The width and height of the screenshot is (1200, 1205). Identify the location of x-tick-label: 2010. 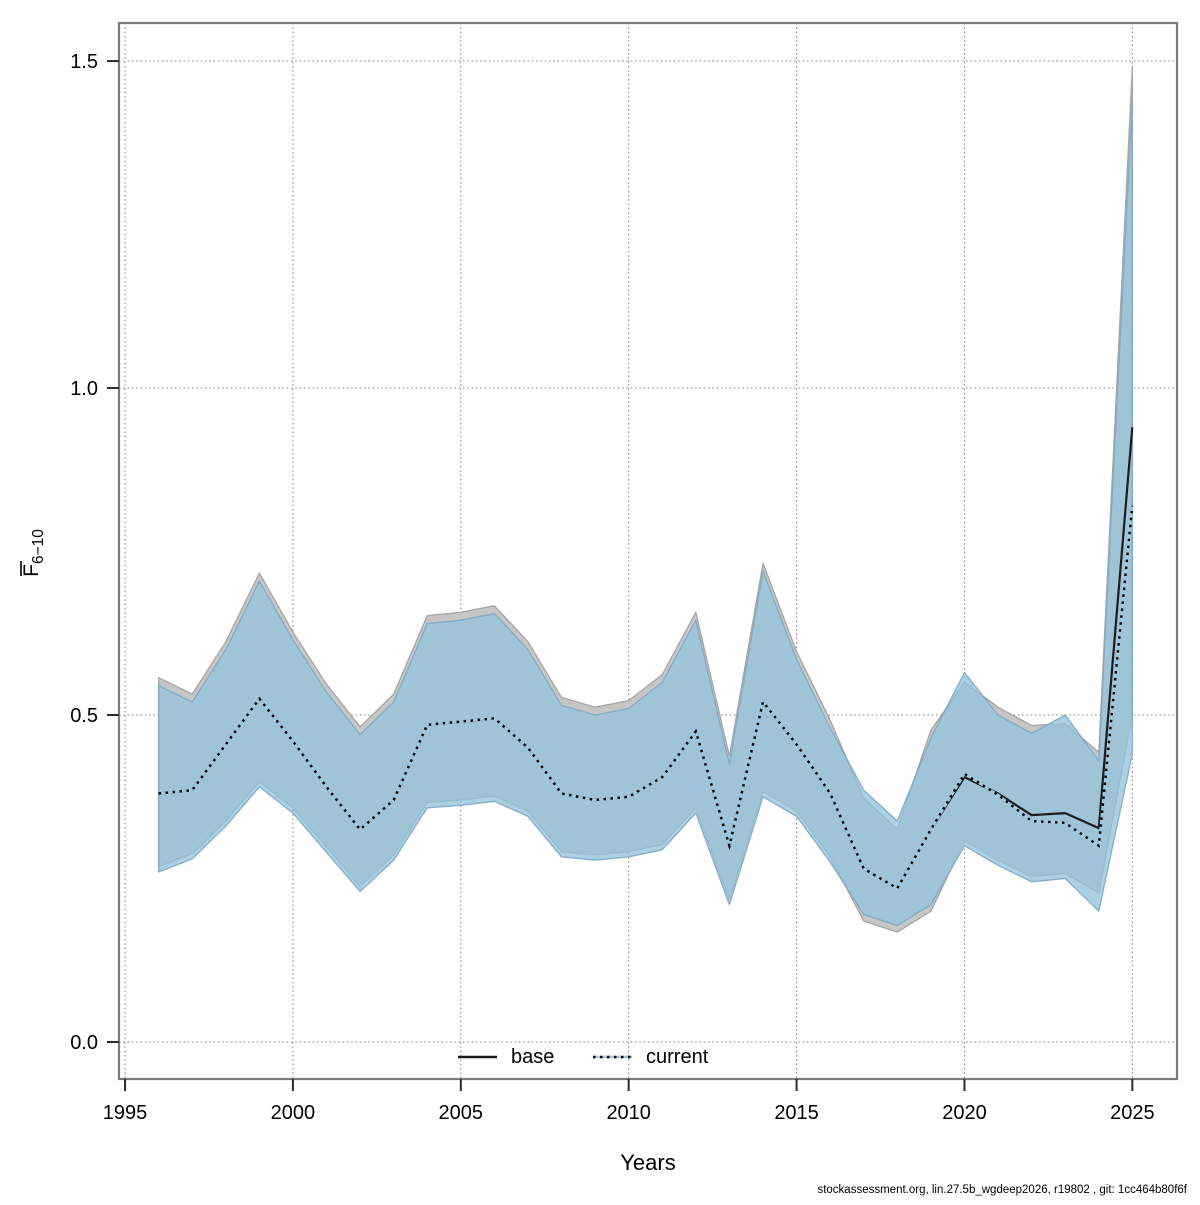
(628, 1113).